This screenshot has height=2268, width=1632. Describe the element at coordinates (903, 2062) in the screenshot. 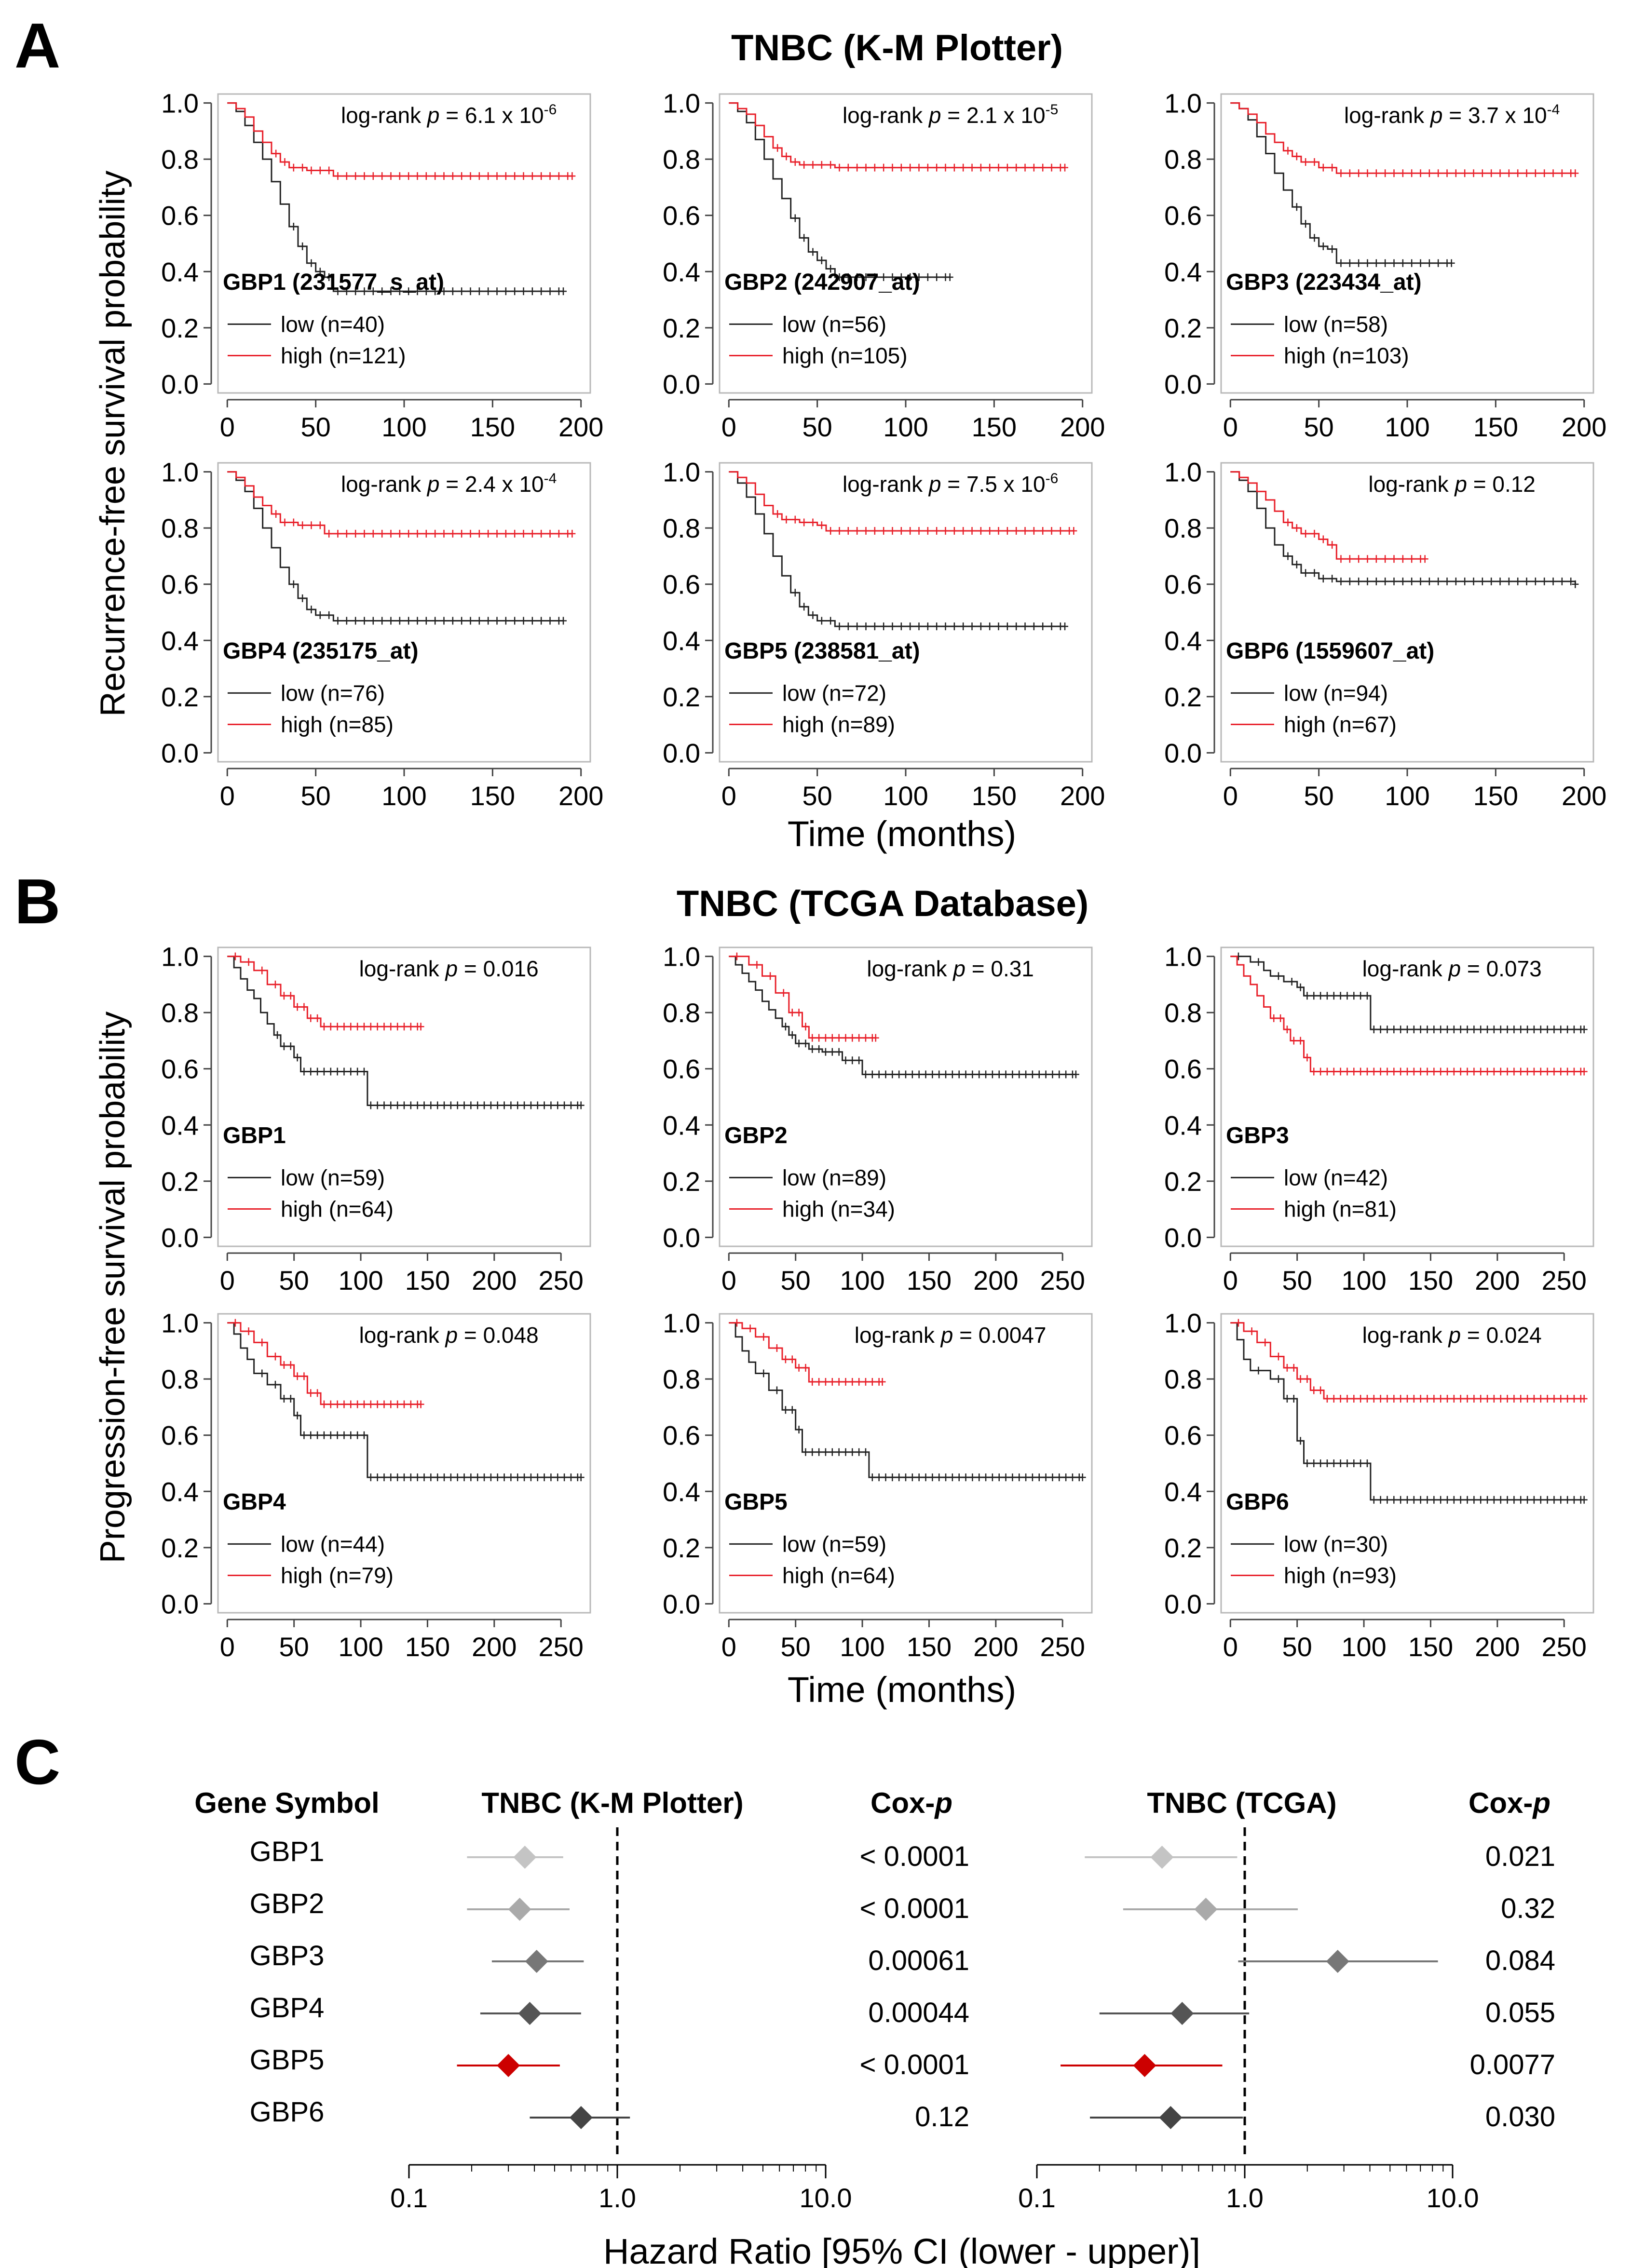

I see `forest-row-gbp5: GBP5 < 0.0001 0.0077` at that location.